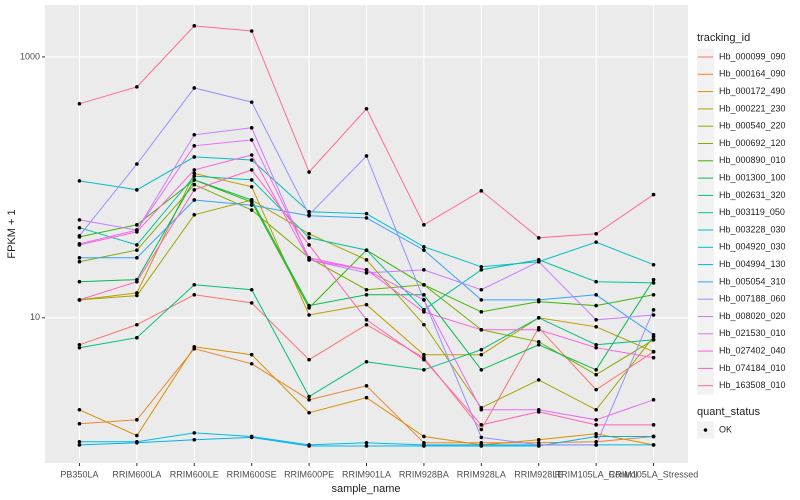 This screenshot has height=500, width=800. I want to click on legend-label: Hb_000099_090, so click(752, 56).